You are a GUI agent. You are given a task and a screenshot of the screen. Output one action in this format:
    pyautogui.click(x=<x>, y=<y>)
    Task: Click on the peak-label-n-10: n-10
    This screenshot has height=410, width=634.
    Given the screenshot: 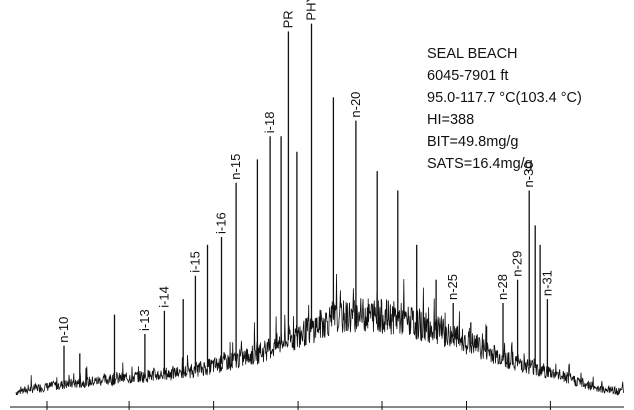 What is the action you would take?
    pyautogui.click(x=63, y=330)
    